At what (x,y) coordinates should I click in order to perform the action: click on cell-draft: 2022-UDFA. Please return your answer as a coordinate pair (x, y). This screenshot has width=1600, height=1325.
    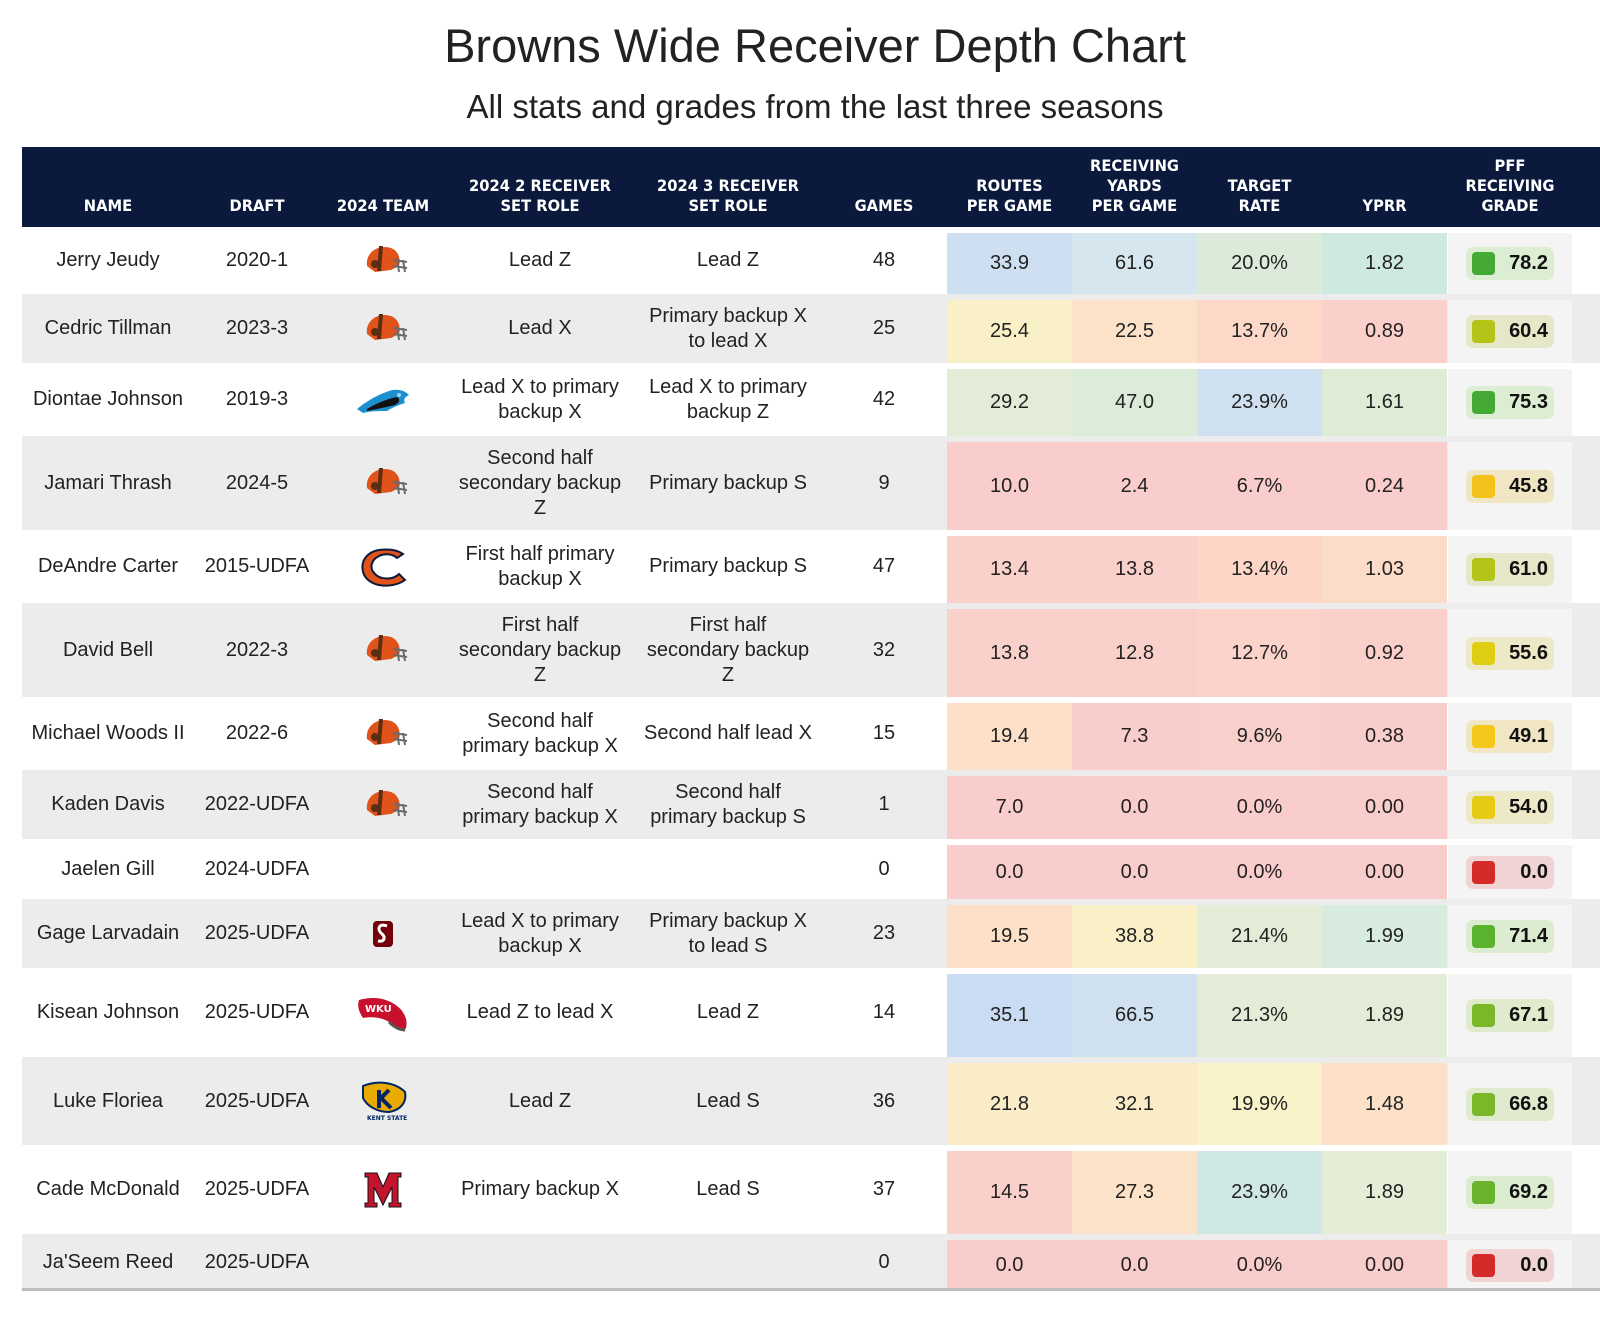
    Looking at the image, I should click on (257, 804).